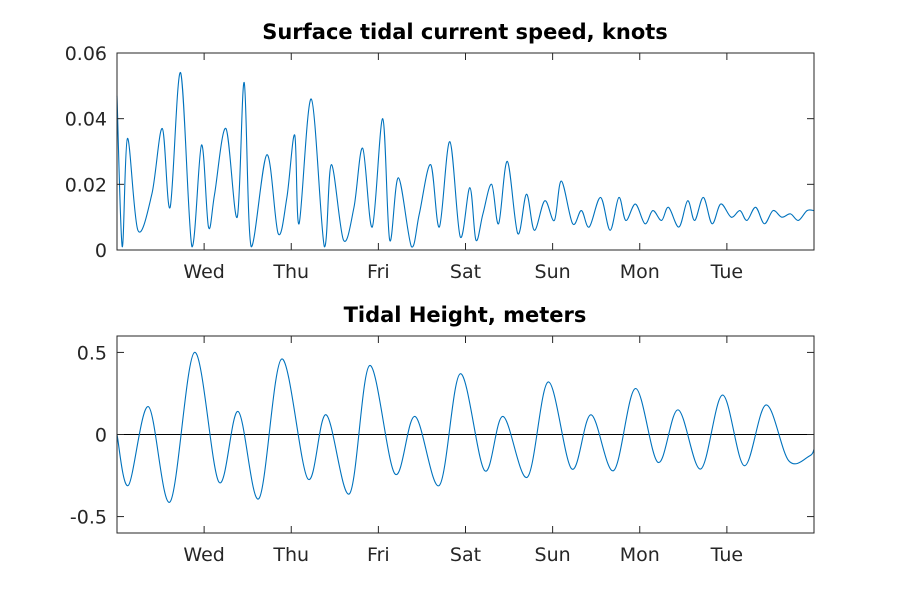  Describe the element at coordinates (378, 555) in the screenshot. I see `tidal-height-xtick-label: Fri` at that location.